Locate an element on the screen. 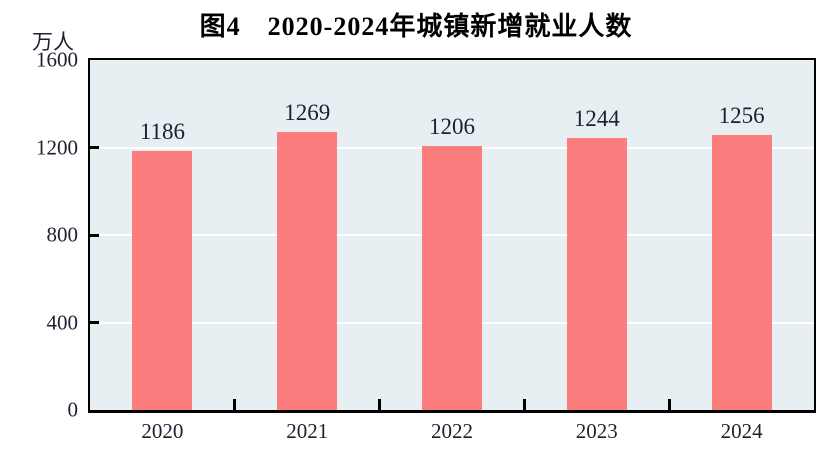 The width and height of the screenshot is (832, 461). bar-cell-2022: 1206 is located at coordinates (452, 235).